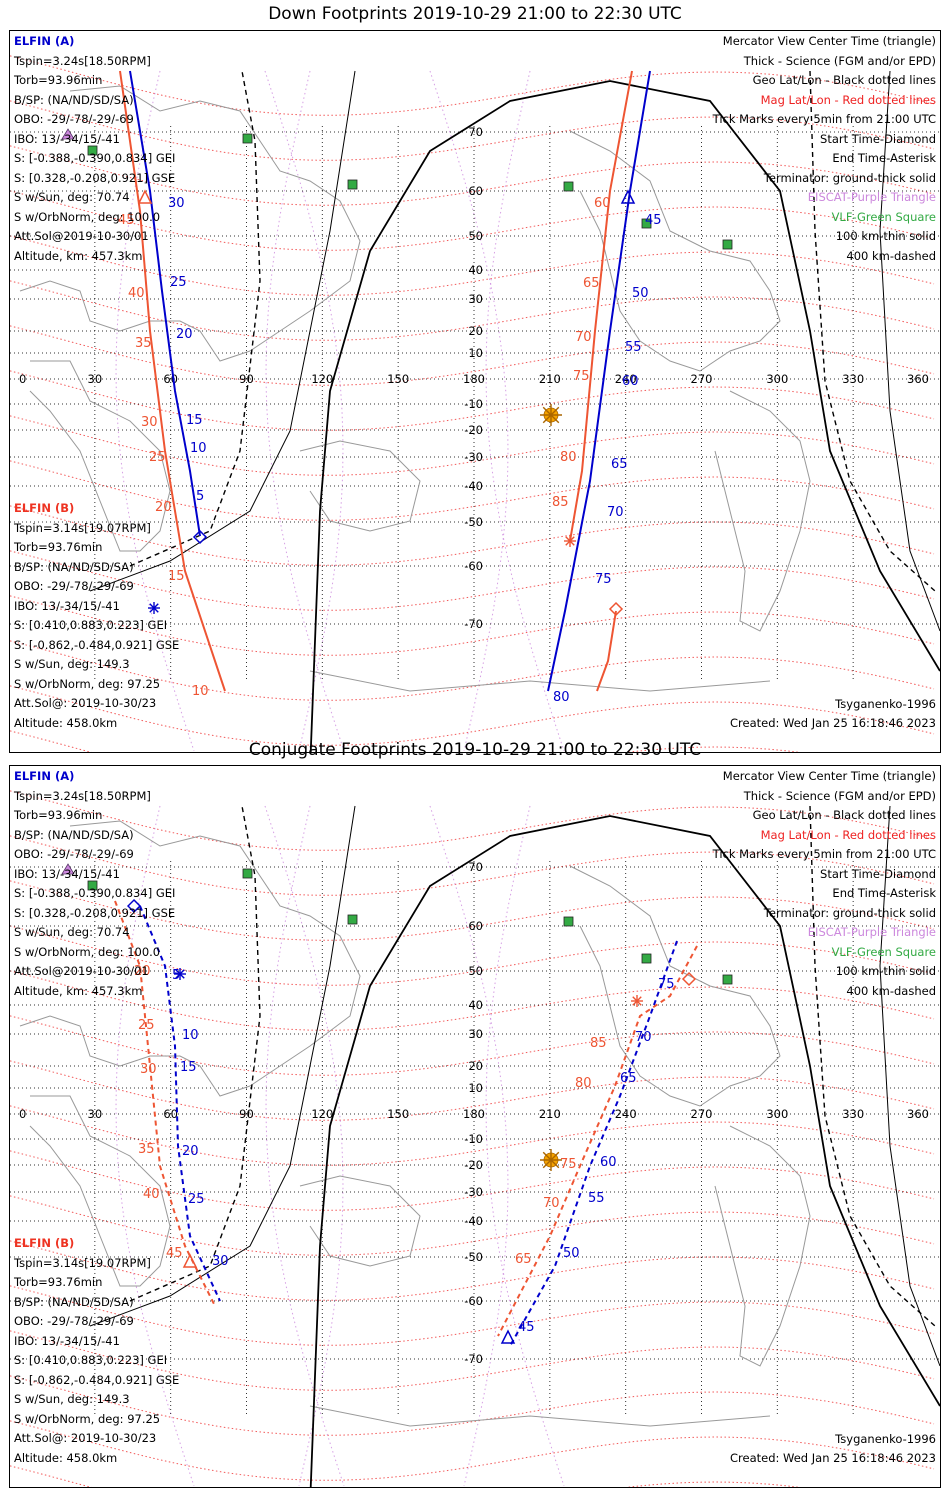  What do you see at coordinates (220, 1261) in the screenshot?
I see `elfin-a-tick-label: 30` at bounding box center [220, 1261].